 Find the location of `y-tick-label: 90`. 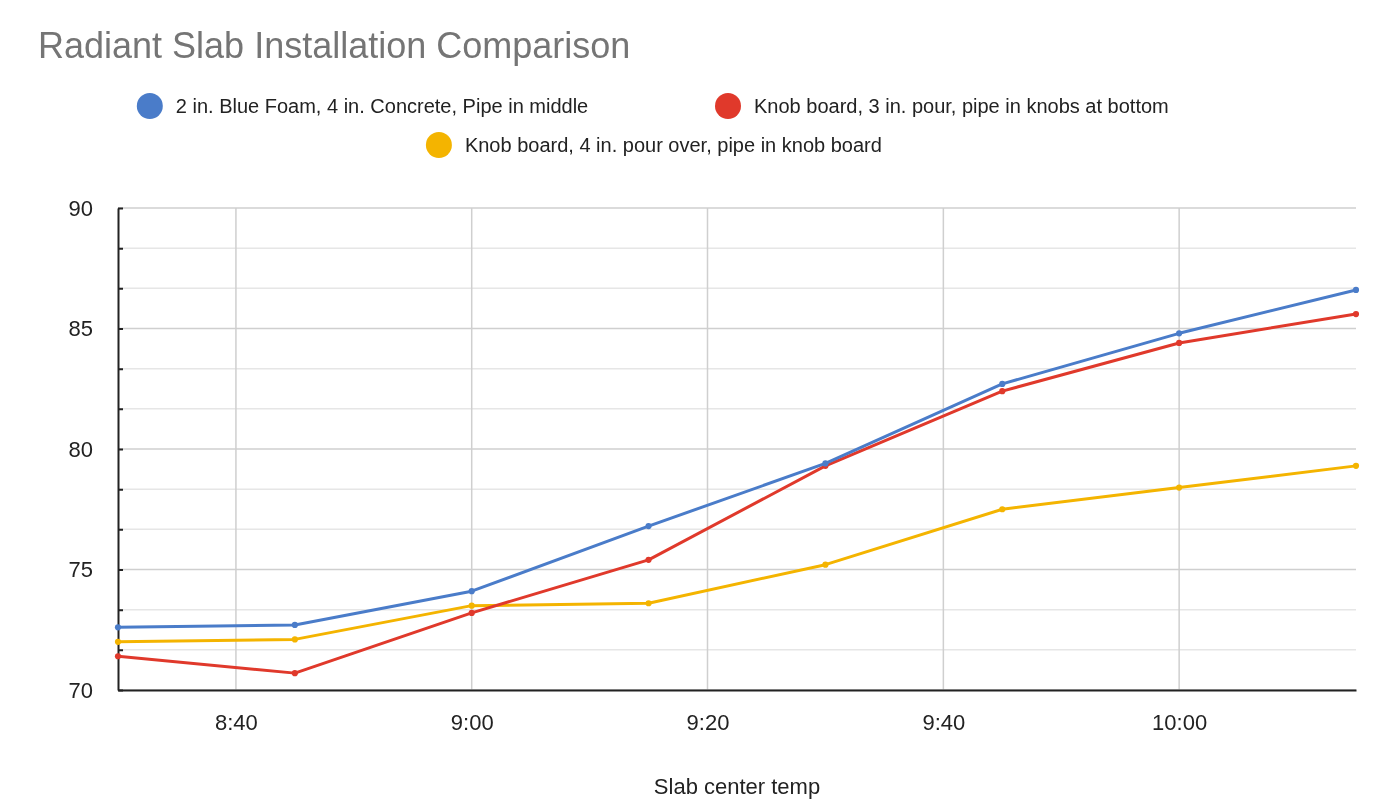

y-tick-label: 90 is located at coordinates (80, 208).